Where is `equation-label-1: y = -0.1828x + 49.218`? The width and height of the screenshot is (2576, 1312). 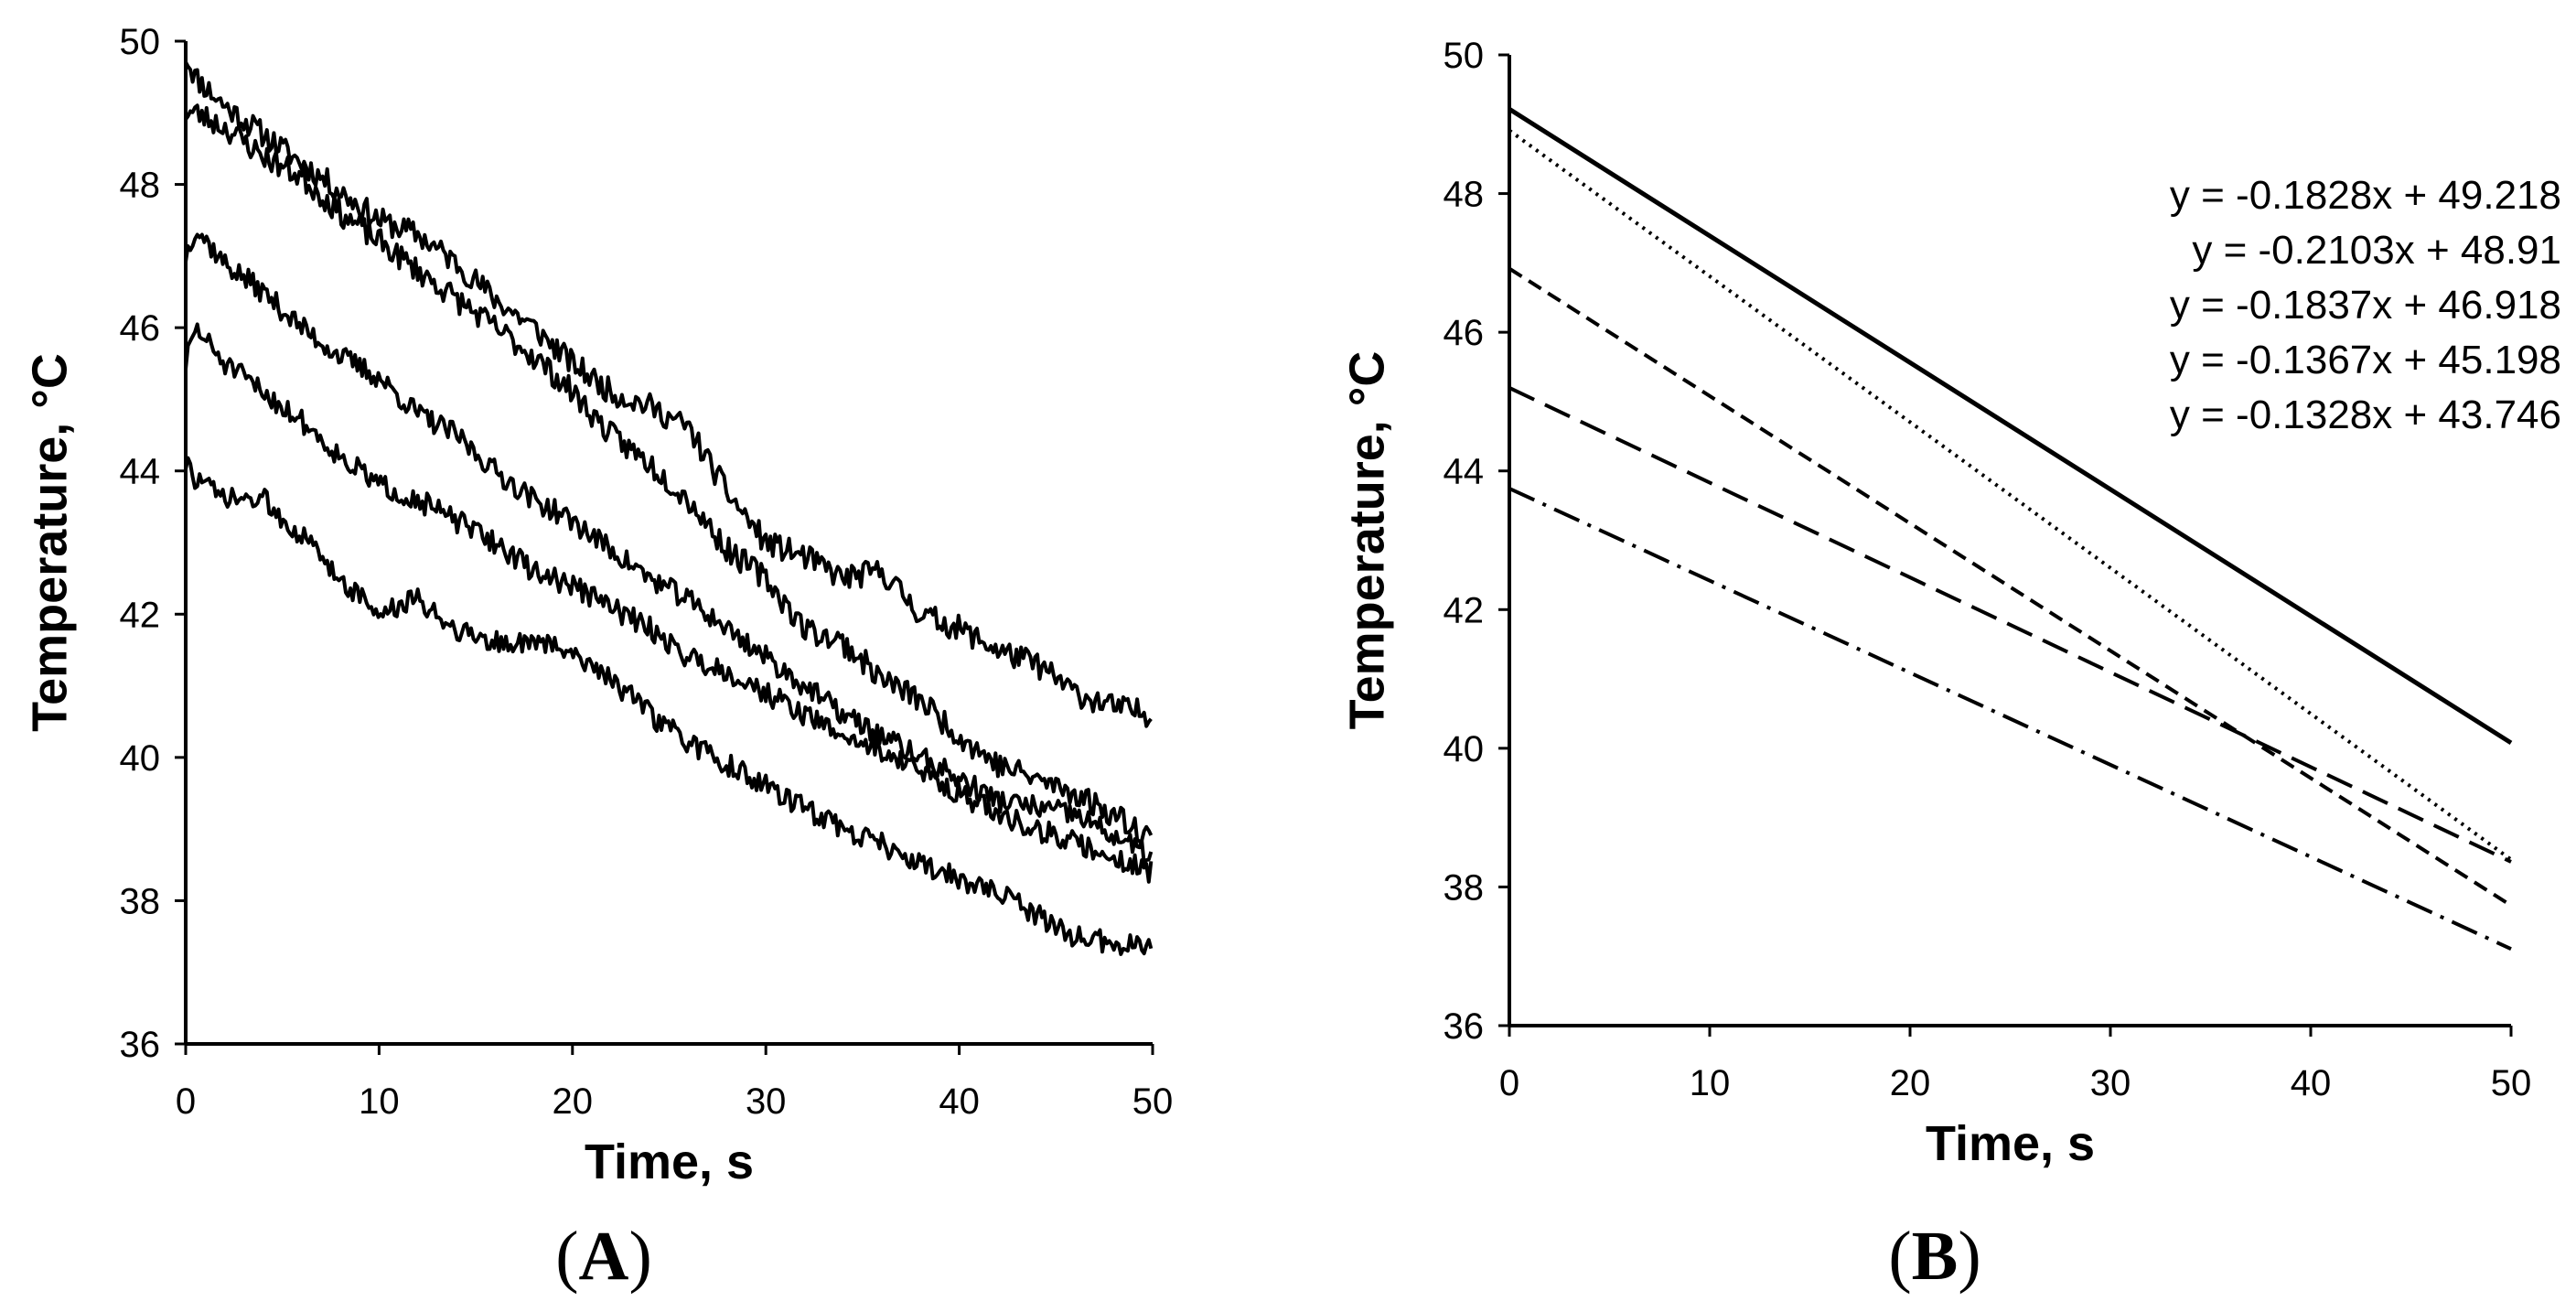
equation-label-1: y = -0.1828x + 49.218 is located at coordinates (2366, 195).